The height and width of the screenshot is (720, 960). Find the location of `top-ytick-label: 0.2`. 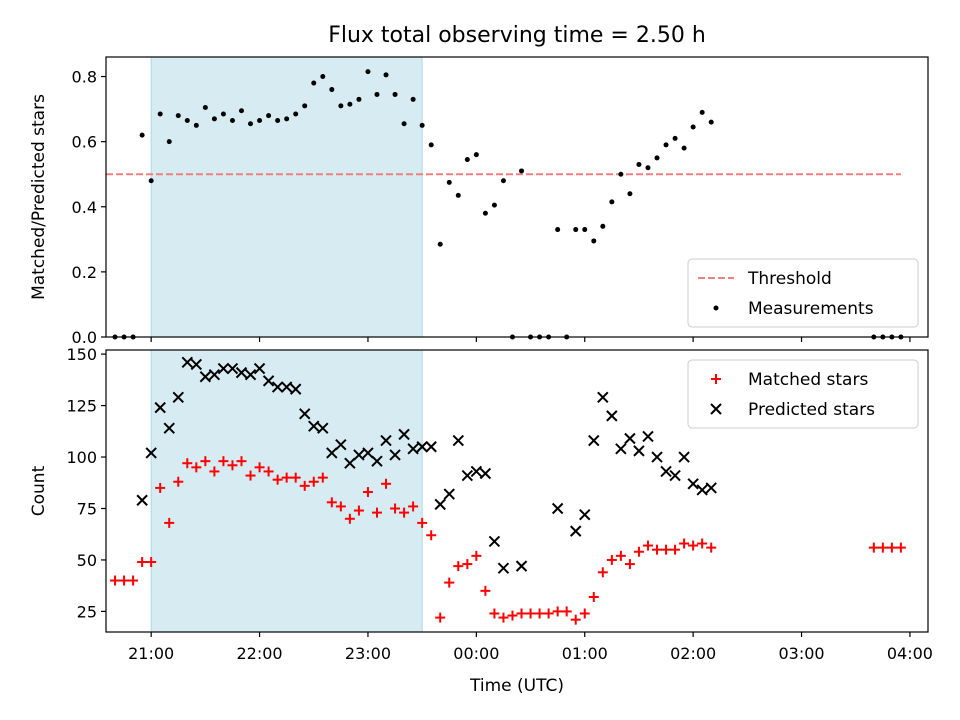

top-ytick-label: 0.2 is located at coordinates (84, 272).